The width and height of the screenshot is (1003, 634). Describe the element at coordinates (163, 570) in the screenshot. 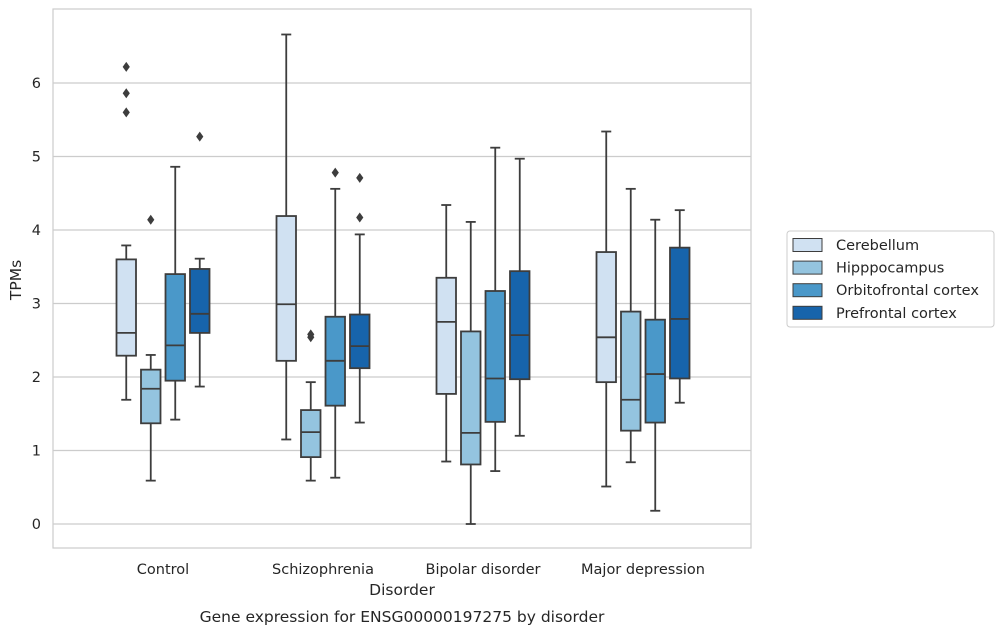

I see `x-tick-label: Control` at that location.